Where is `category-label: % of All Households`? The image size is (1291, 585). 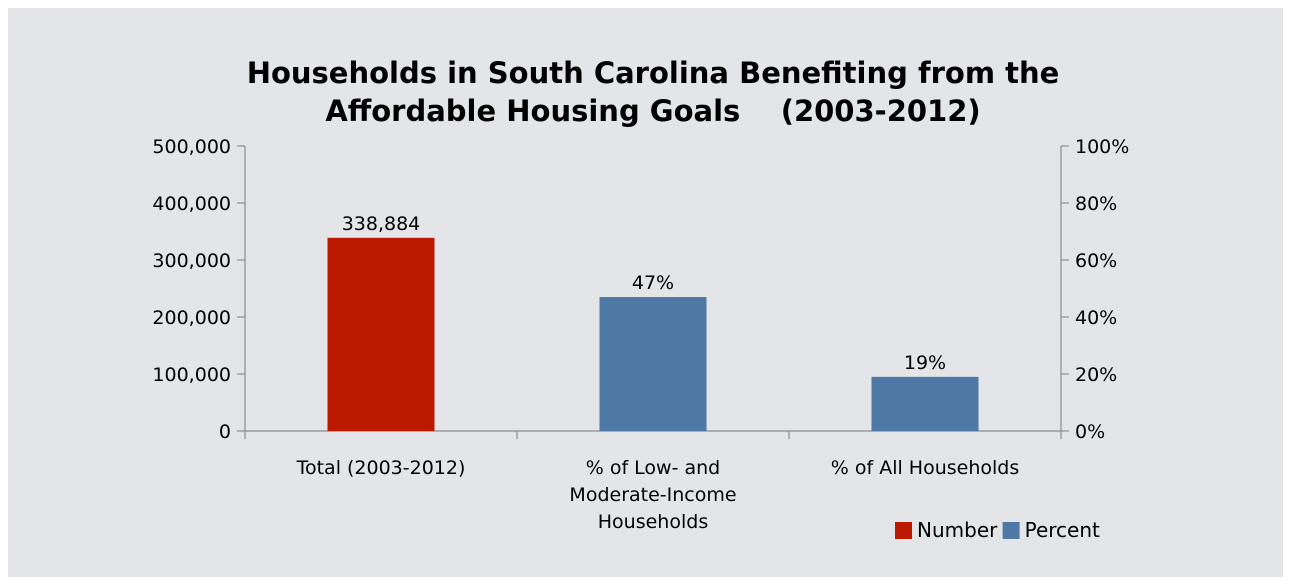
category-label: % of All Households is located at coordinates (925, 468).